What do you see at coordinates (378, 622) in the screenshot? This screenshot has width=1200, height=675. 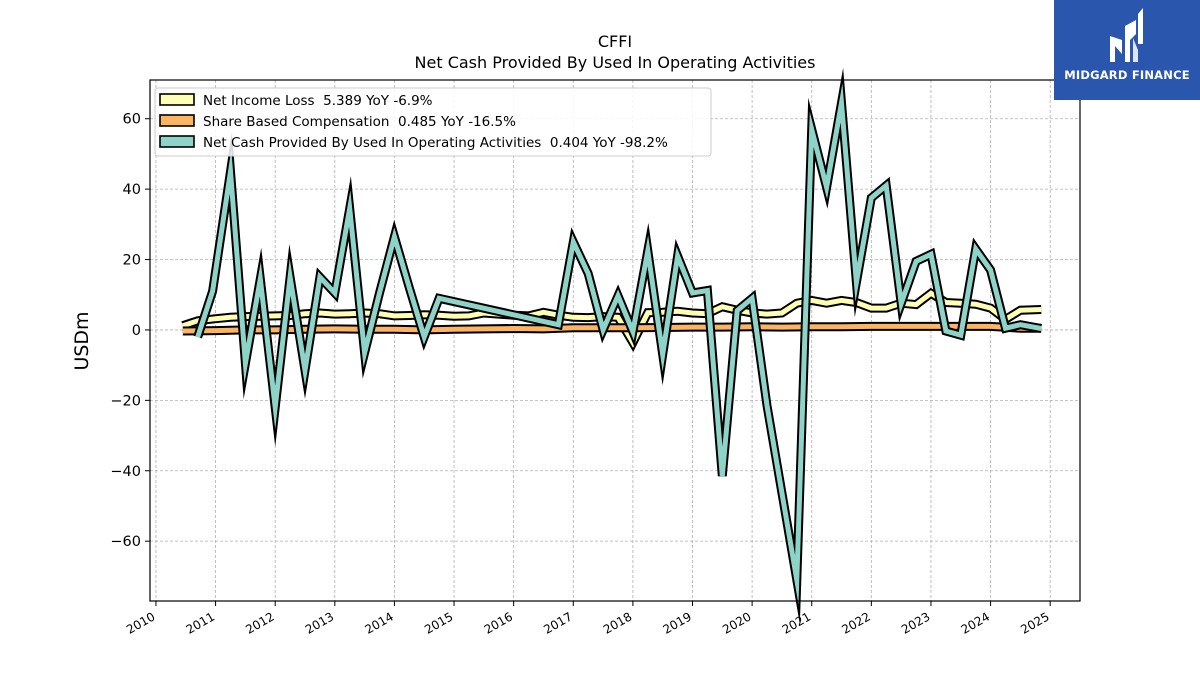 I see `x-tick-label: 2014` at bounding box center [378, 622].